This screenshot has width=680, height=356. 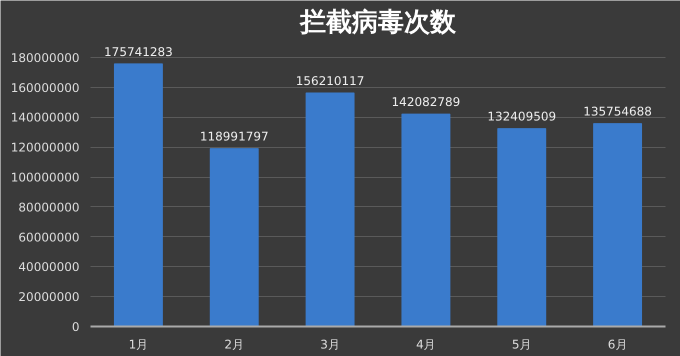 I want to click on data-label: 132409509, so click(x=521, y=117).